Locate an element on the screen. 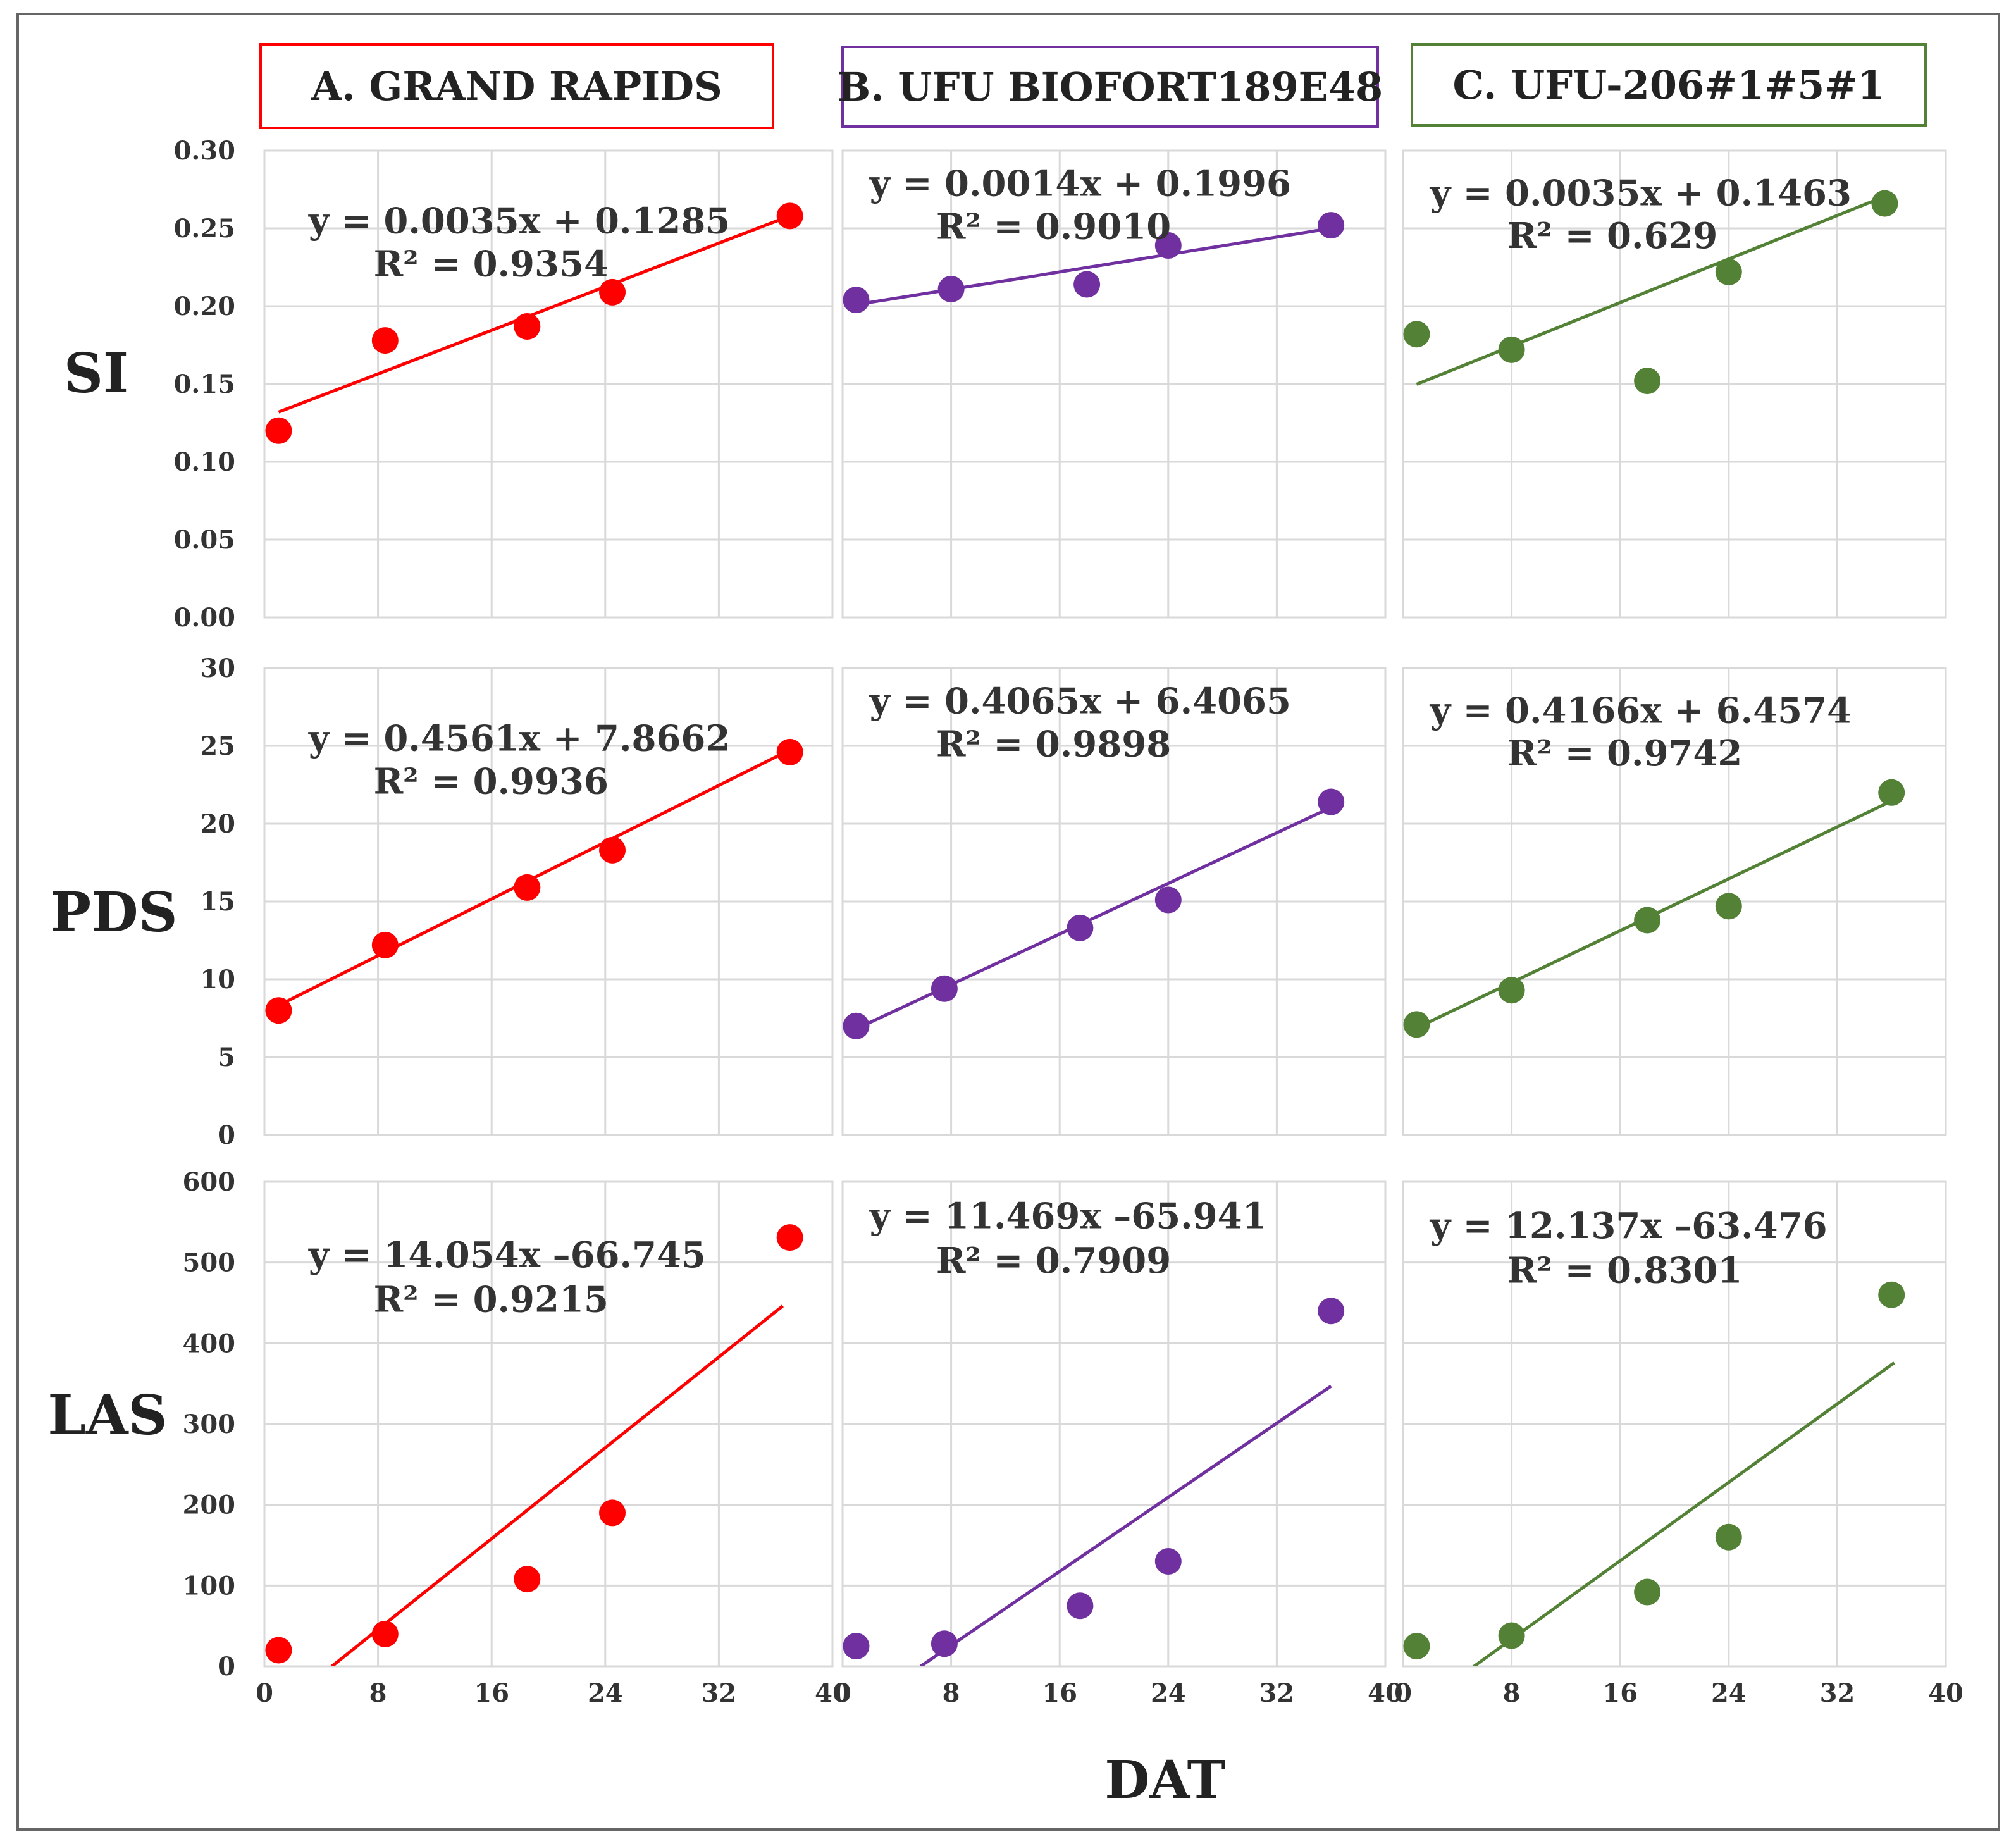 Image resolution: width=2016 pixels, height=1846 pixels. trend-r-squared: R² = 0.9936 is located at coordinates (491, 782).